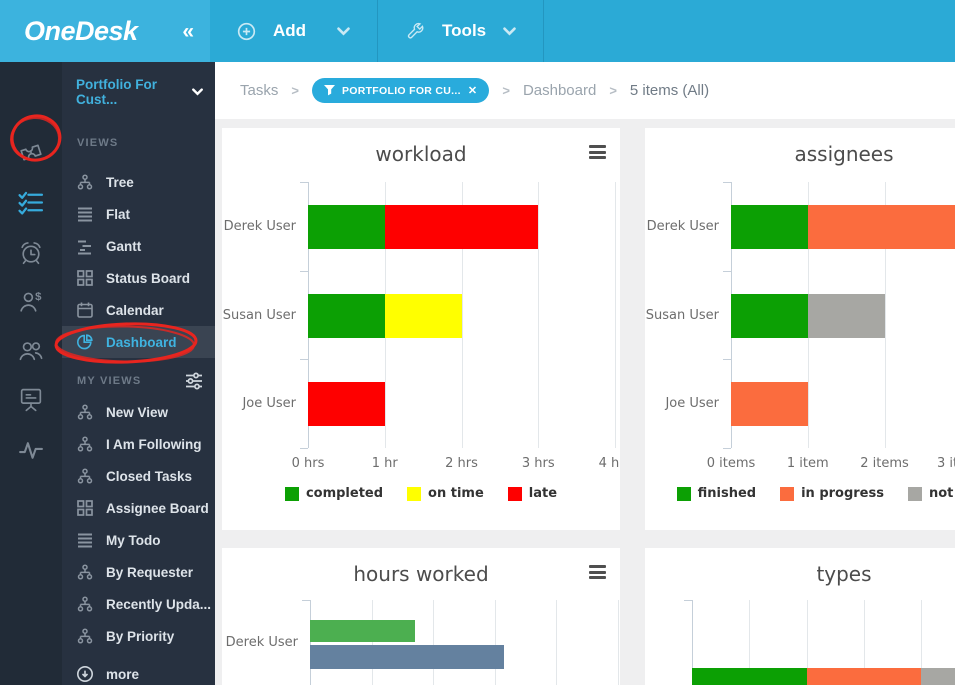 This screenshot has width=955, height=685. Describe the element at coordinates (509, 31) in the screenshot. I see `chevron-down-icon` at that location.